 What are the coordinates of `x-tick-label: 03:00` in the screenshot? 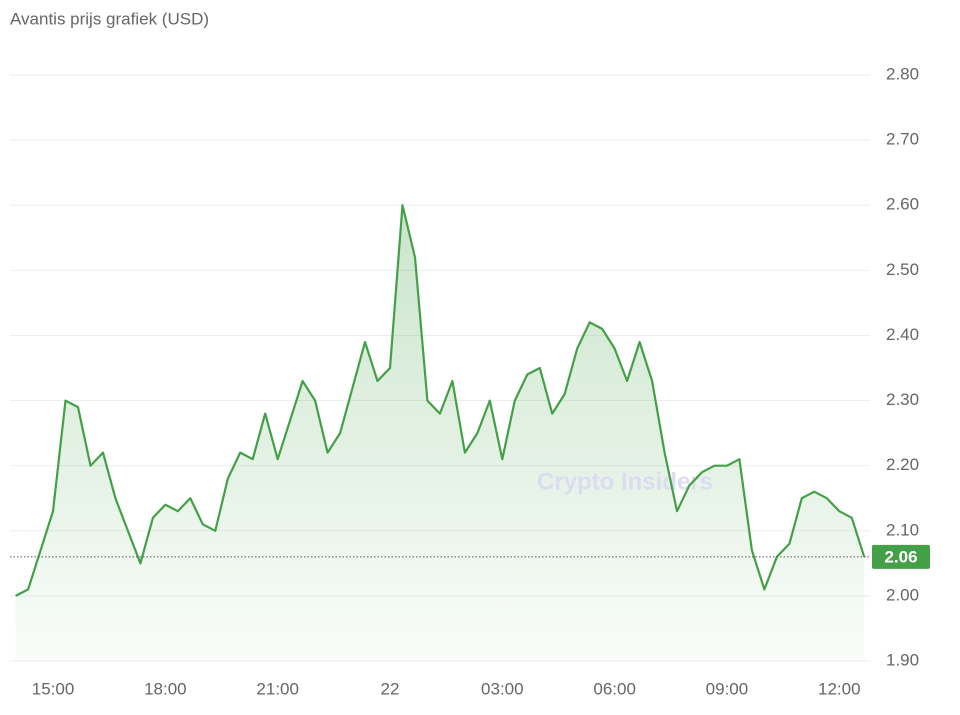 It's located at (502, 688).